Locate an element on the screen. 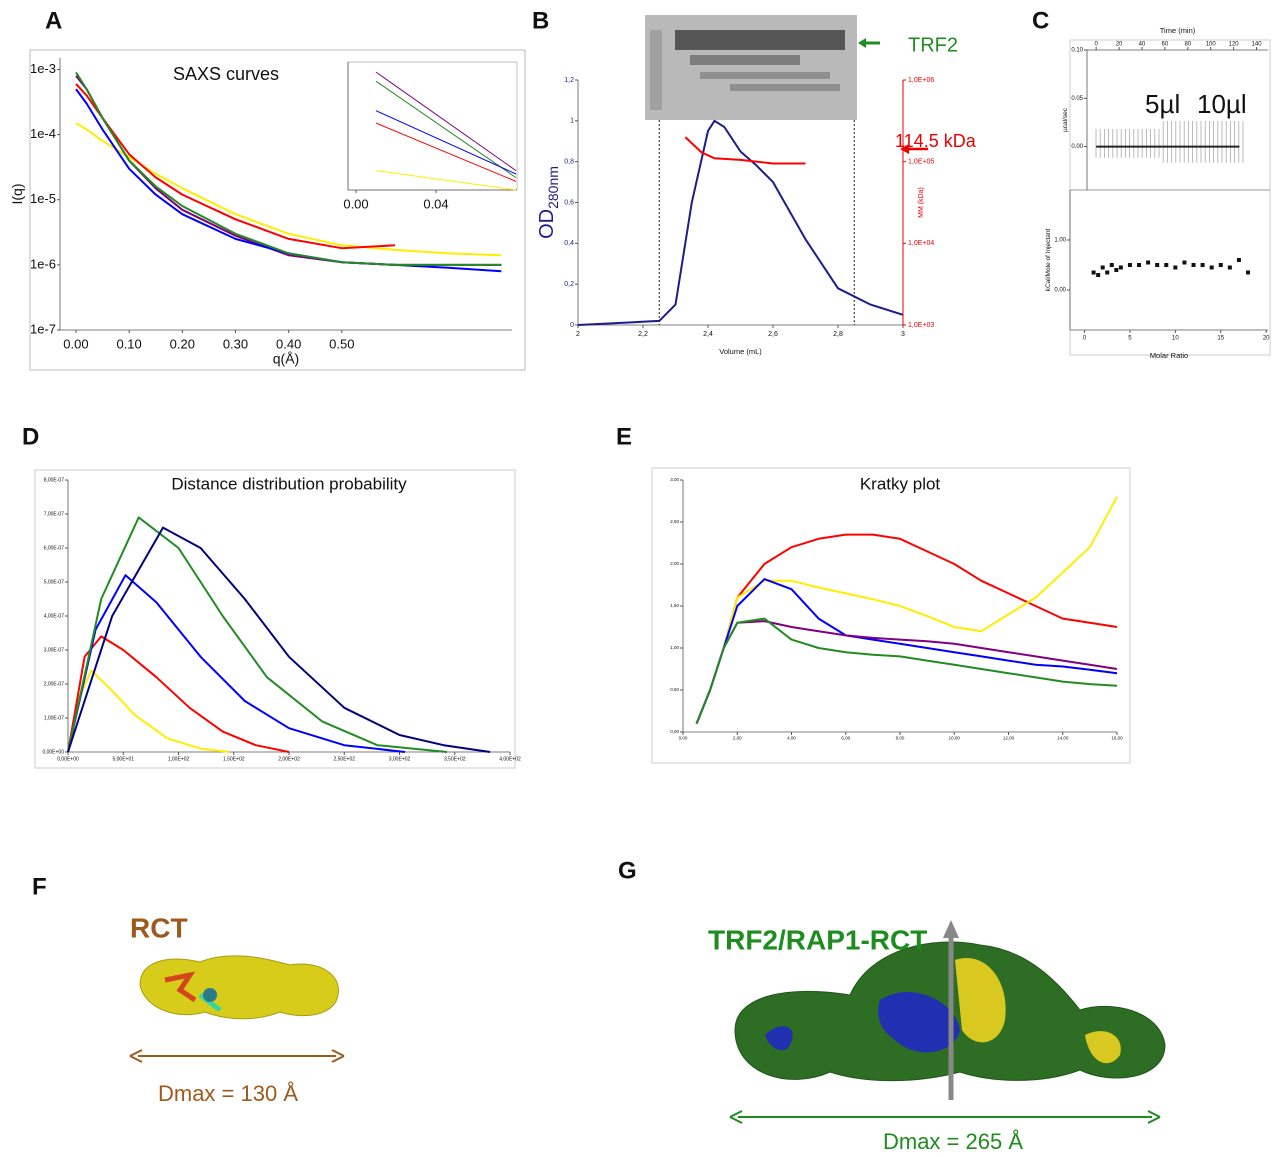  y-tick-label: 2,00 is located at coordinates (674, 563).